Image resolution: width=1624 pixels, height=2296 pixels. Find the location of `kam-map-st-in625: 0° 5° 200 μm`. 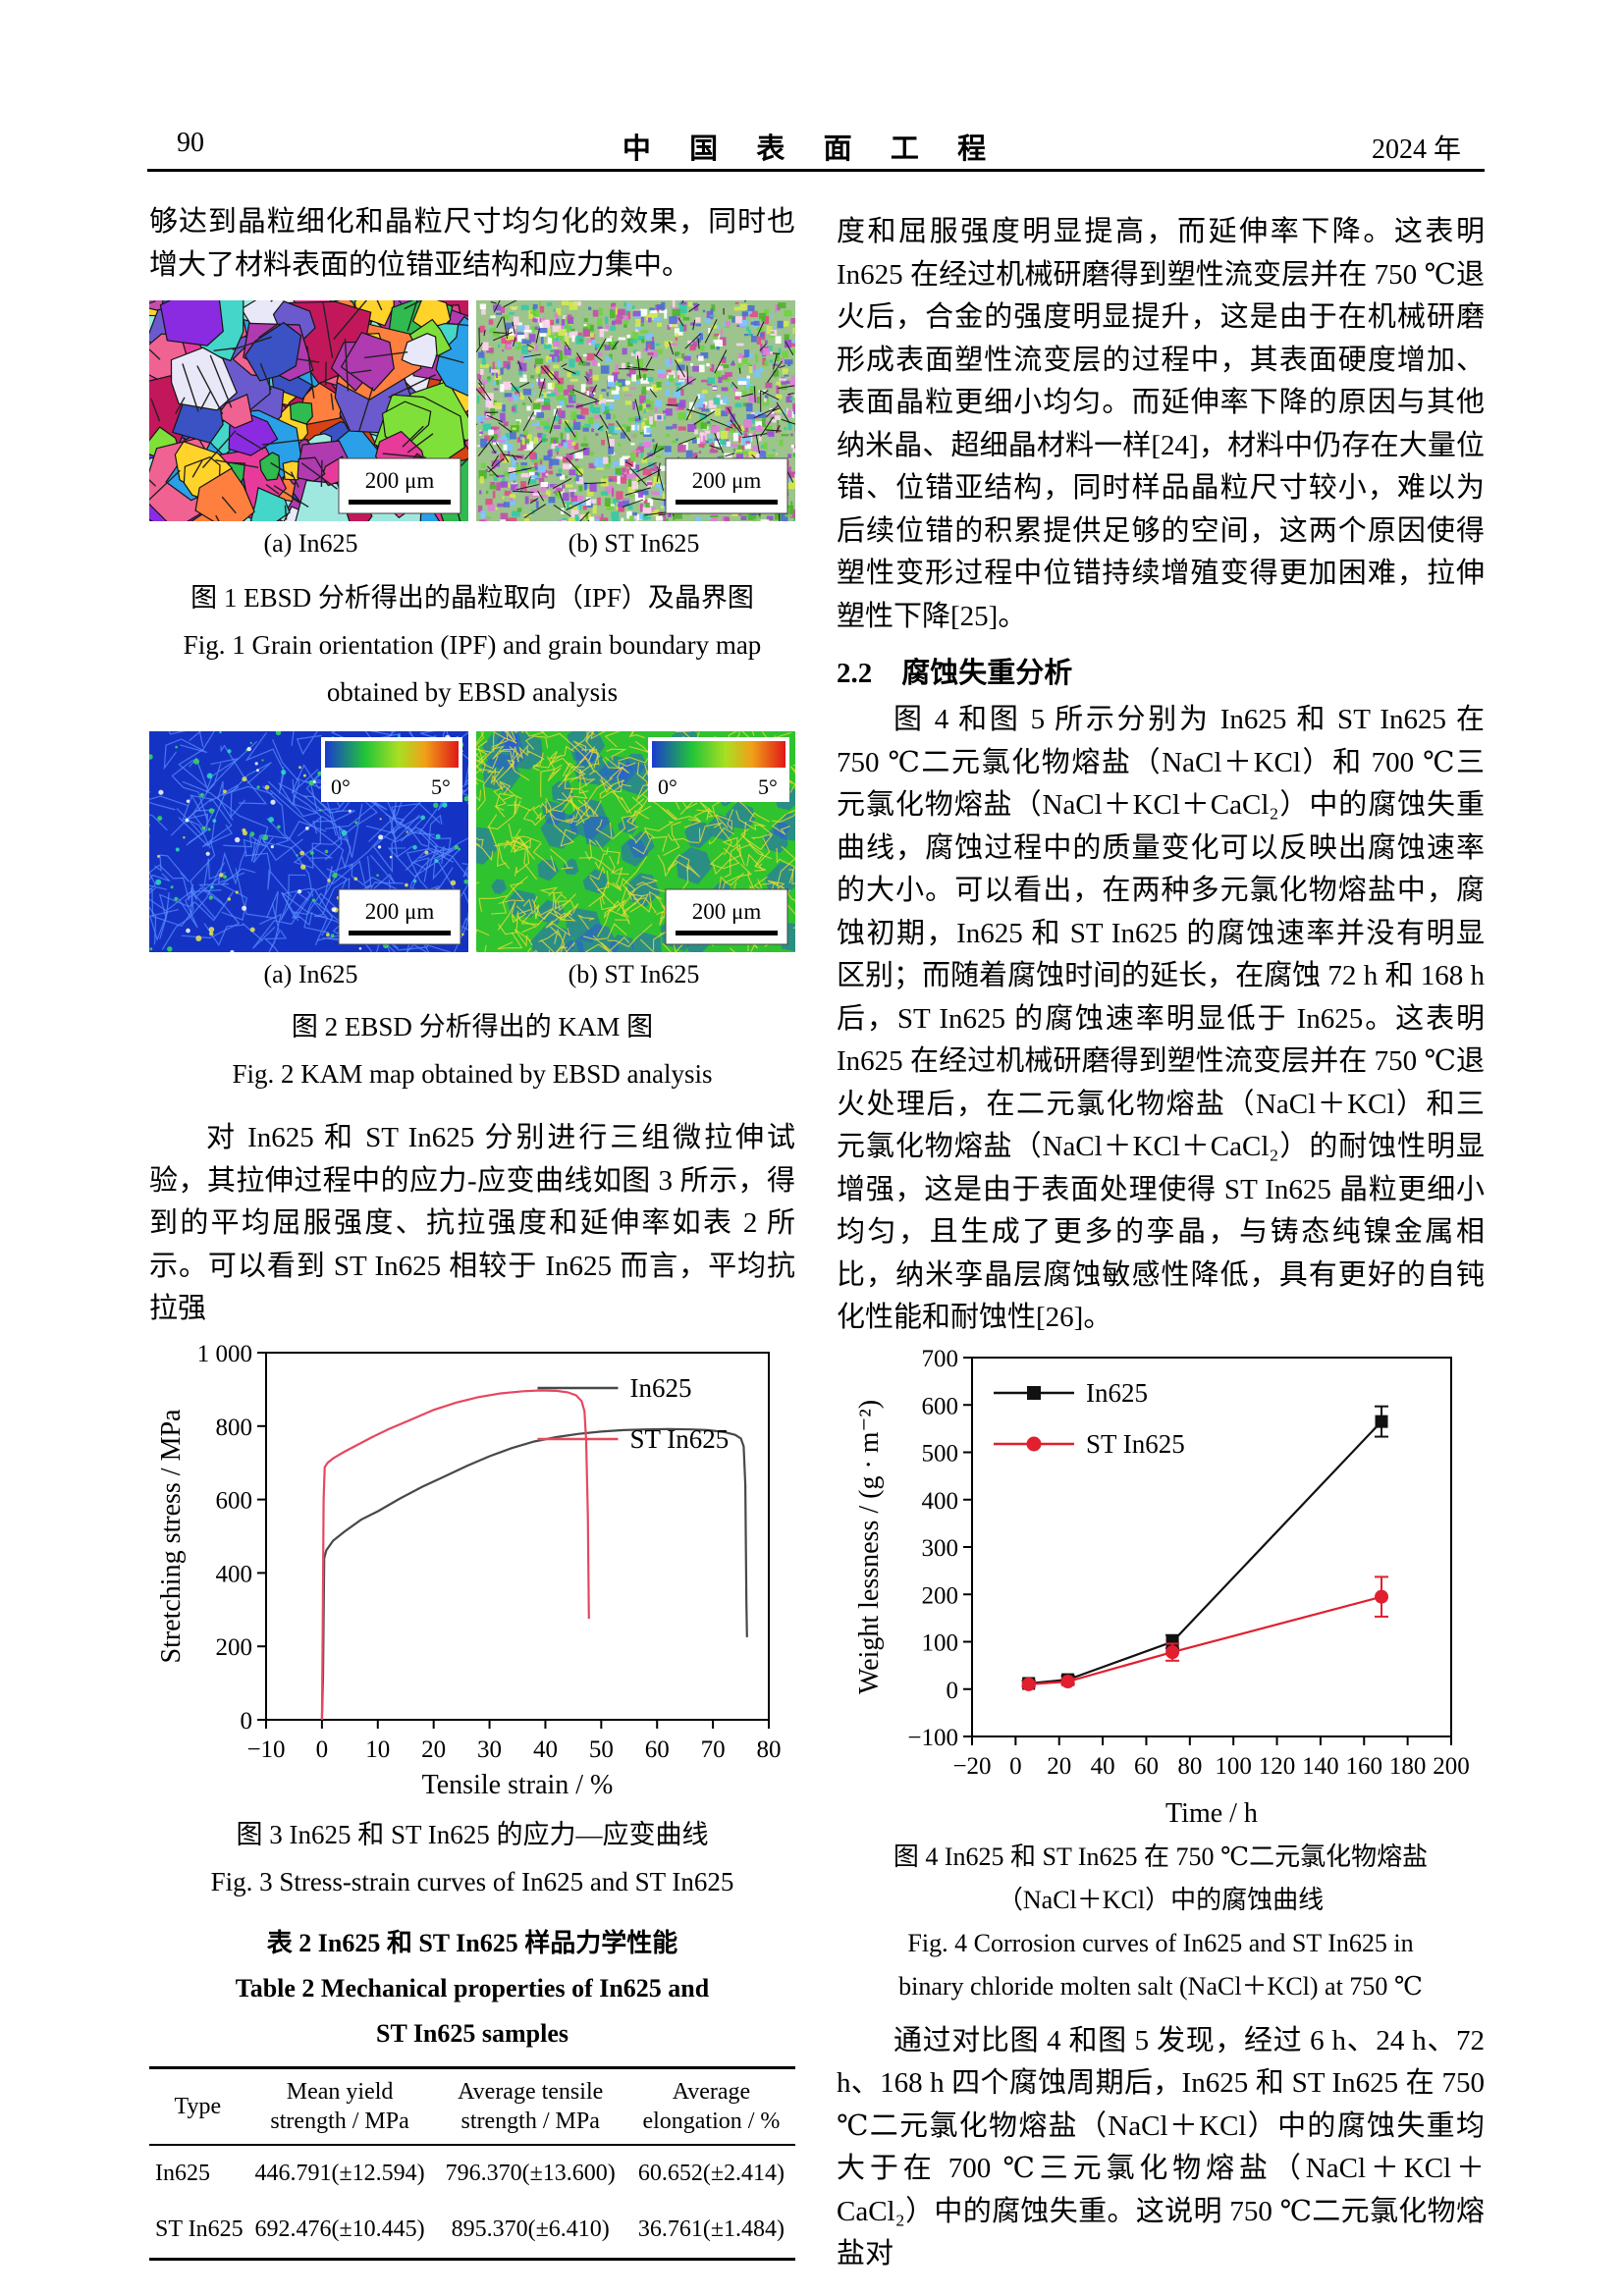

kam-map-st-in625: 0° 5° 200 μm is located at coordinates (635, 842).